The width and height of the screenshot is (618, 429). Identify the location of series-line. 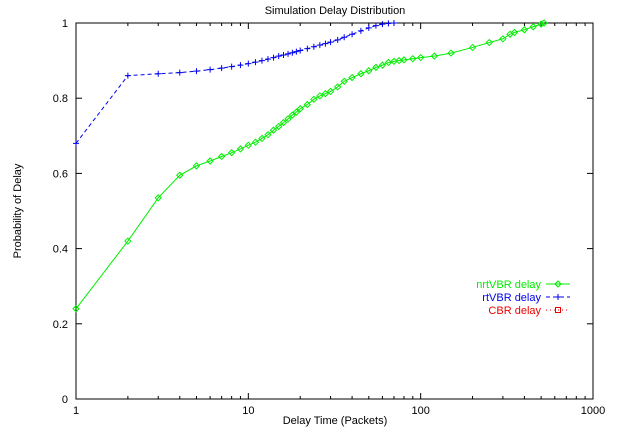
(235, 83).